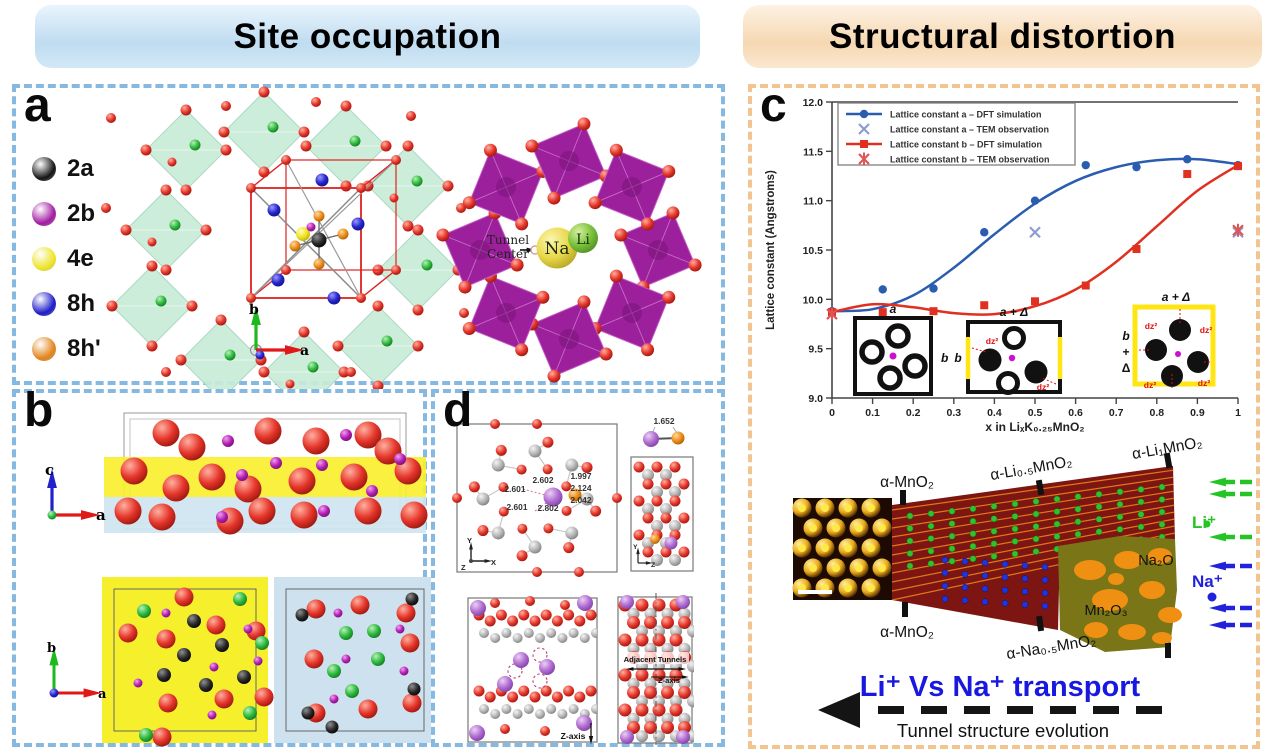 Image resolution: width=1267 pixels, height=755 pixels. I want to click on bond-length-6: 2.601, so click(517, 507).